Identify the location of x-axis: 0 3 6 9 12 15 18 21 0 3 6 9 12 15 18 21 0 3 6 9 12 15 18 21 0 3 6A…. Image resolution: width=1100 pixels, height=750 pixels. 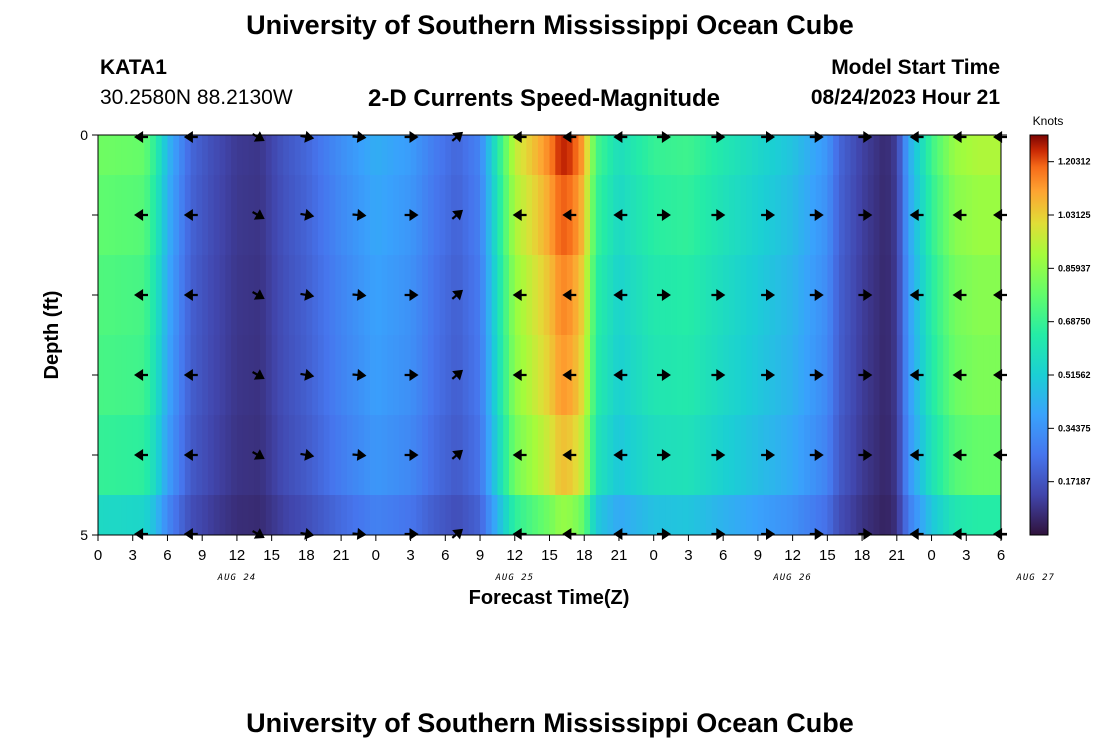
(574, 559).